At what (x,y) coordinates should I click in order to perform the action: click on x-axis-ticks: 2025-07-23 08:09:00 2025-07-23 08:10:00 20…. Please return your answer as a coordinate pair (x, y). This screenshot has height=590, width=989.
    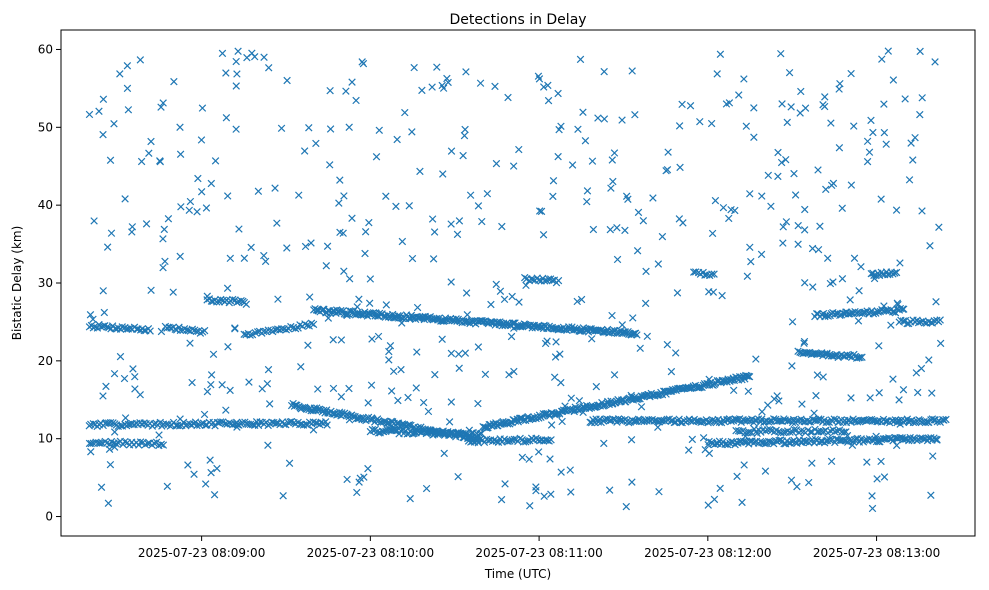
    Looking at the image, I should click on (539, 548).